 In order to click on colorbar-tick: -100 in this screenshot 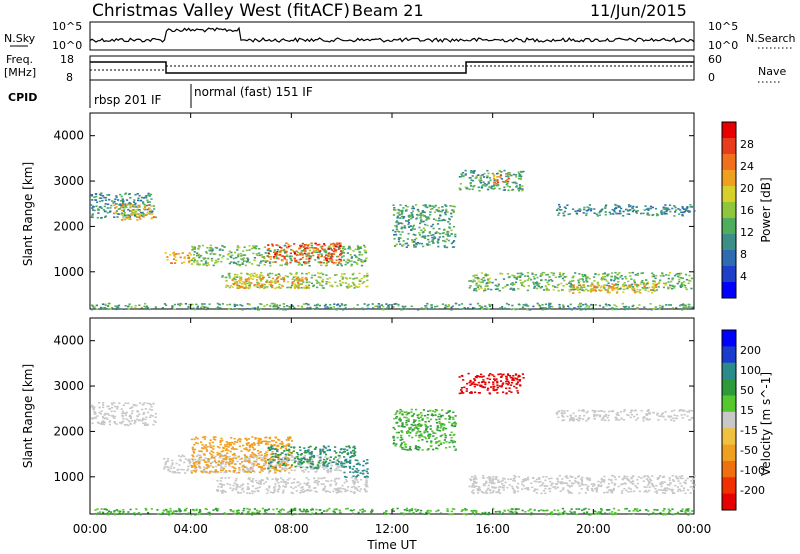, I will do `click(752, 470)`.